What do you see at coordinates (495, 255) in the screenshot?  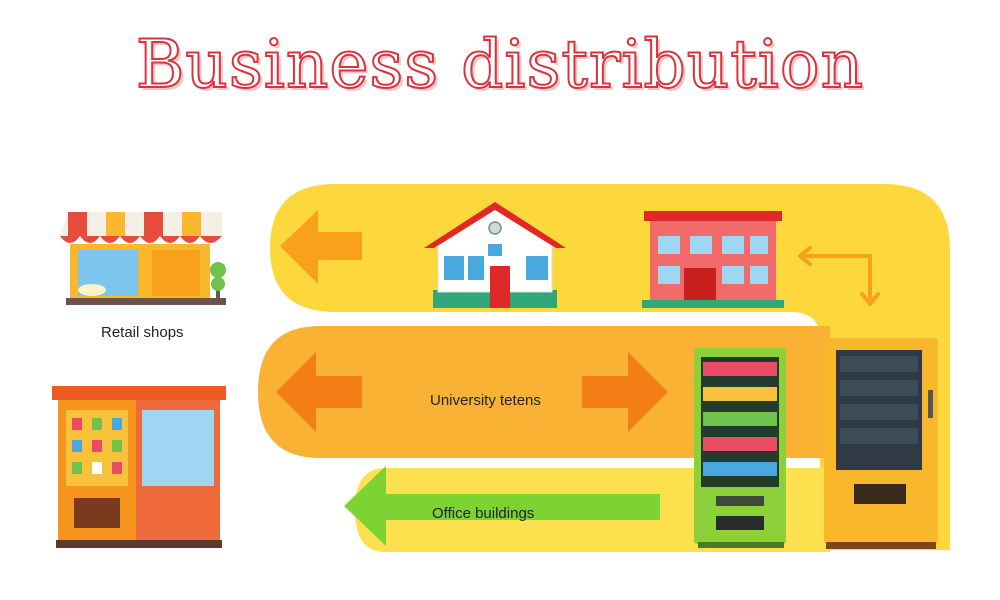 I see `house-icon` at bounding box center [495, 255].